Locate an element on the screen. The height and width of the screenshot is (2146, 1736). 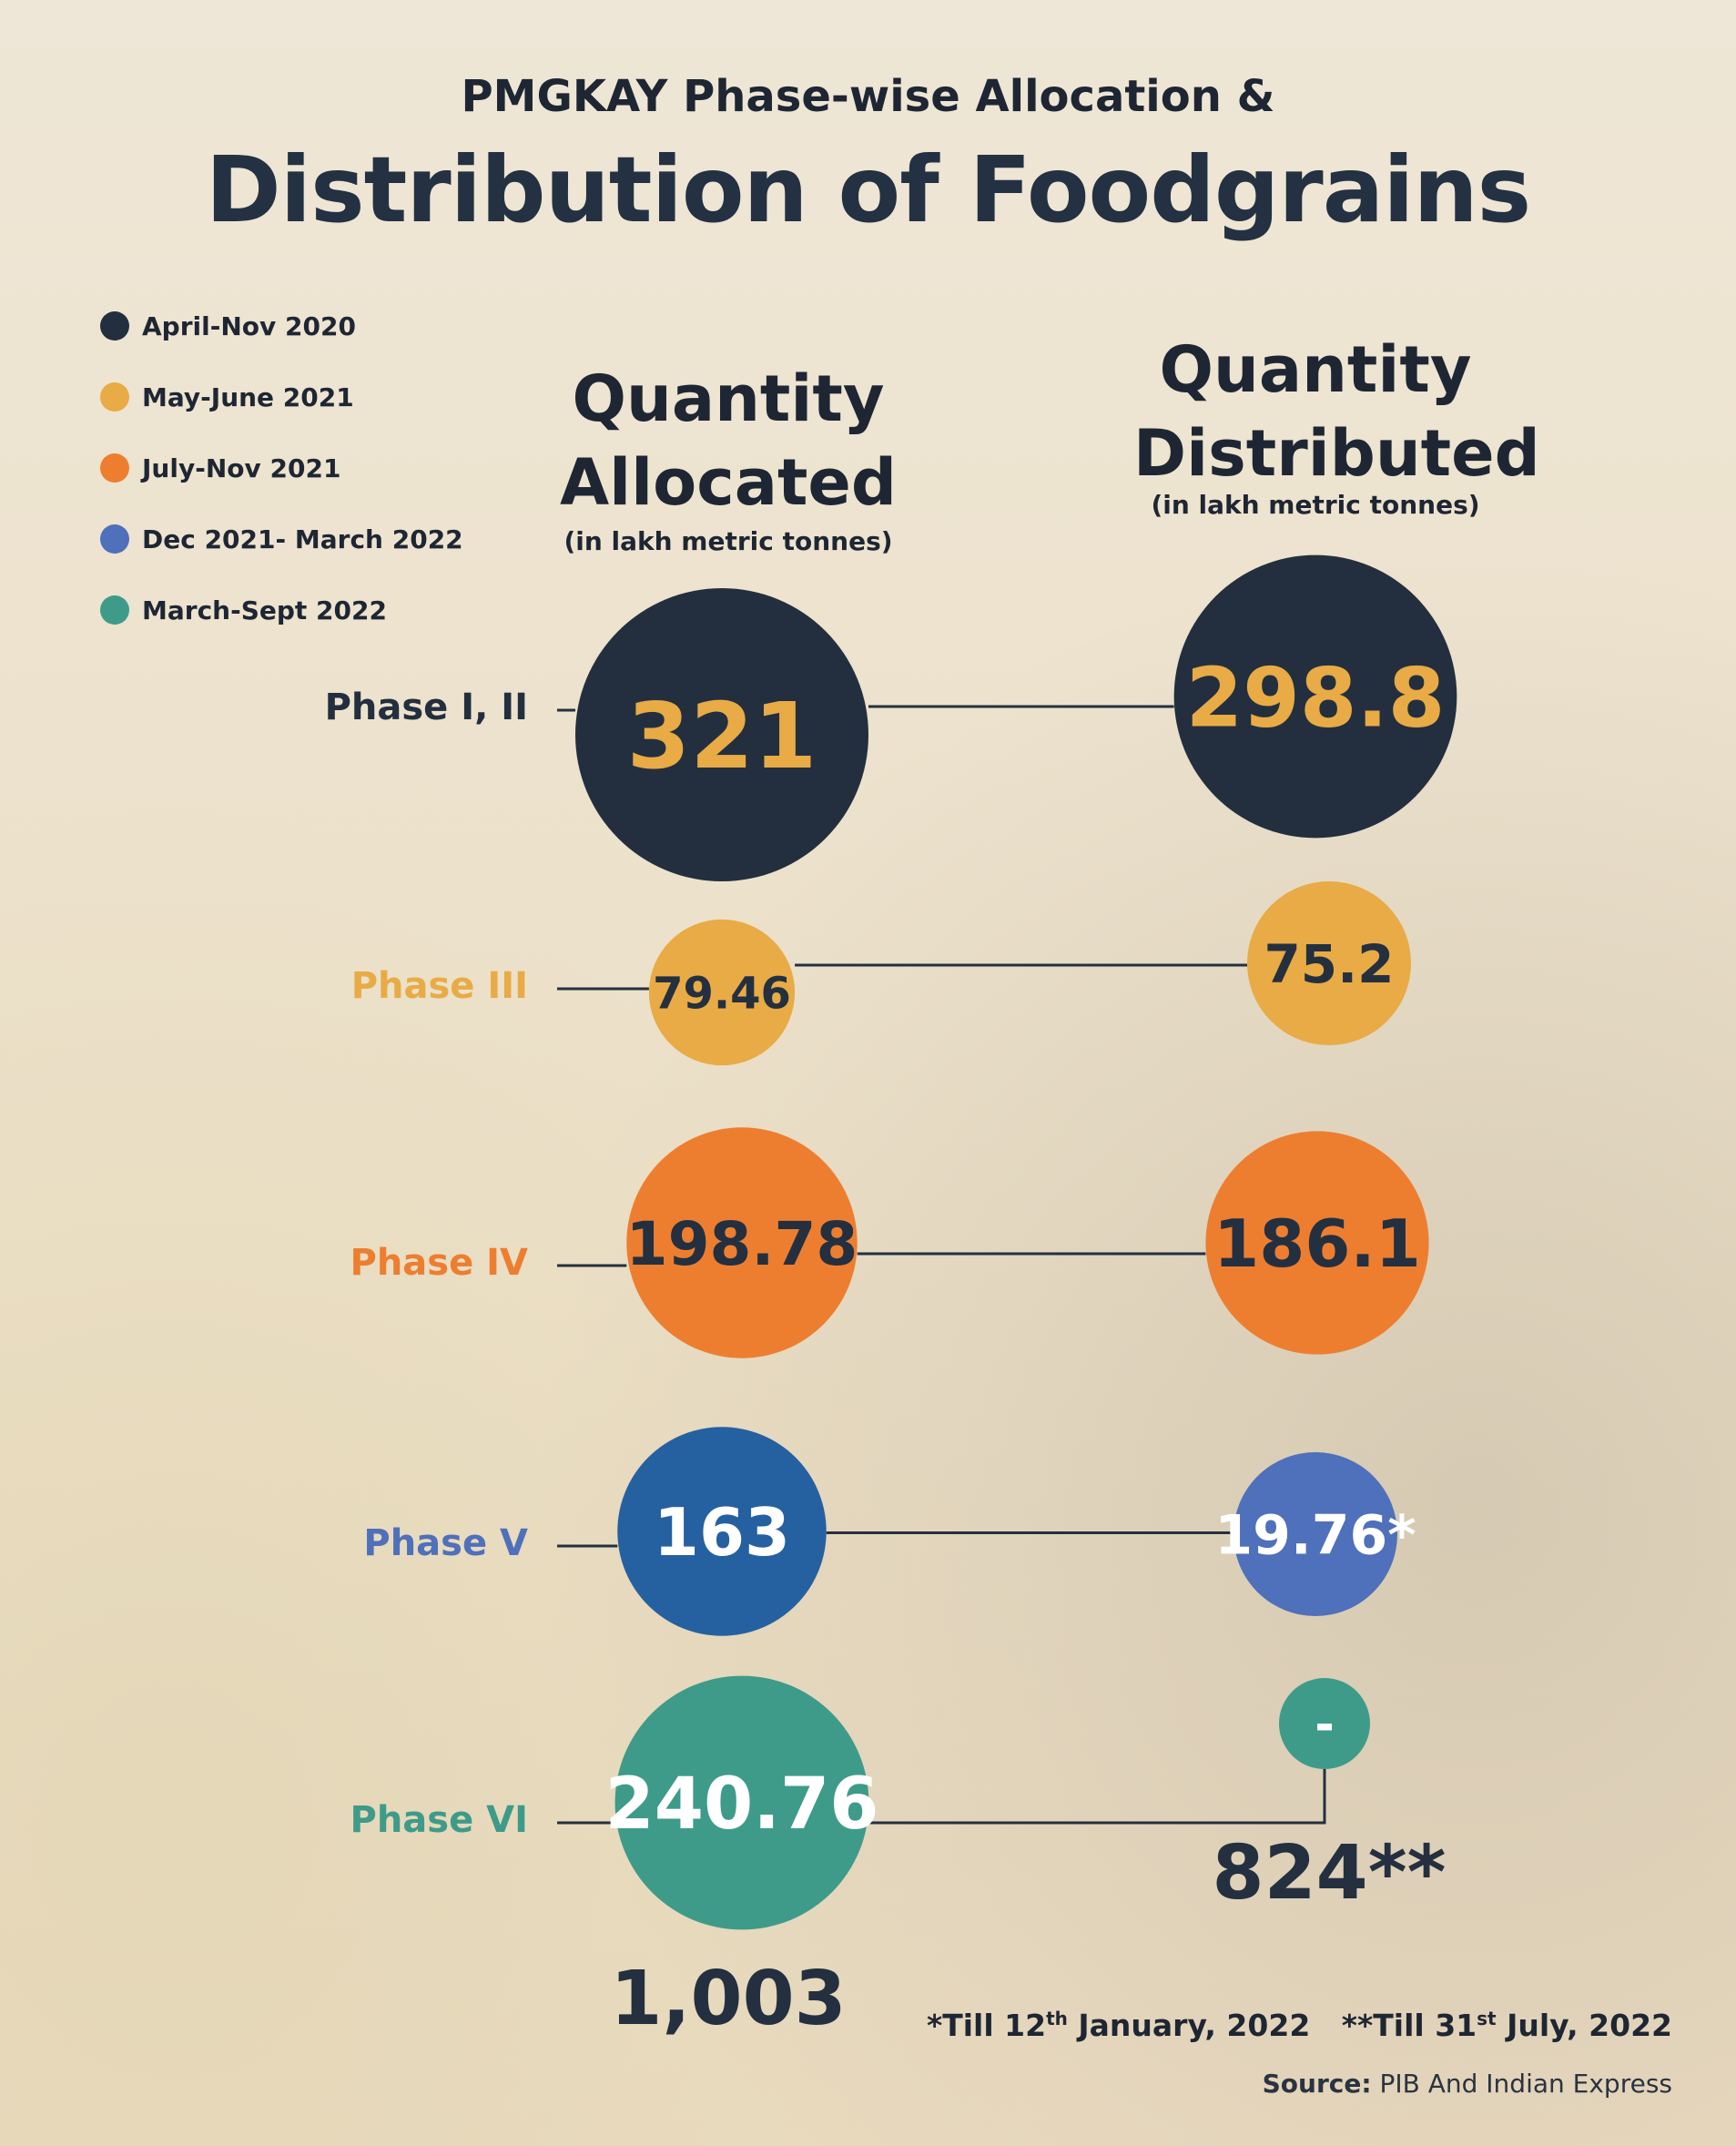
footnote-2: **Till 31st July, 2022 is located at coordinates (1507, 2025).